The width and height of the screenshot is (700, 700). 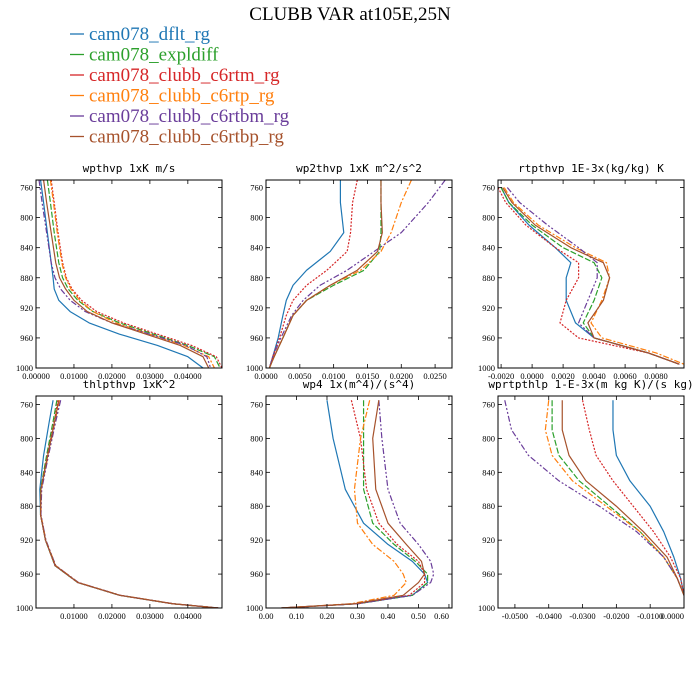 What do you see at coordinates (590, 384) in the screenshot?
I see `panel-title: wprtpthlp 1-E-3x(m kg K)/(s kg)` at bounding box center [590, 384].